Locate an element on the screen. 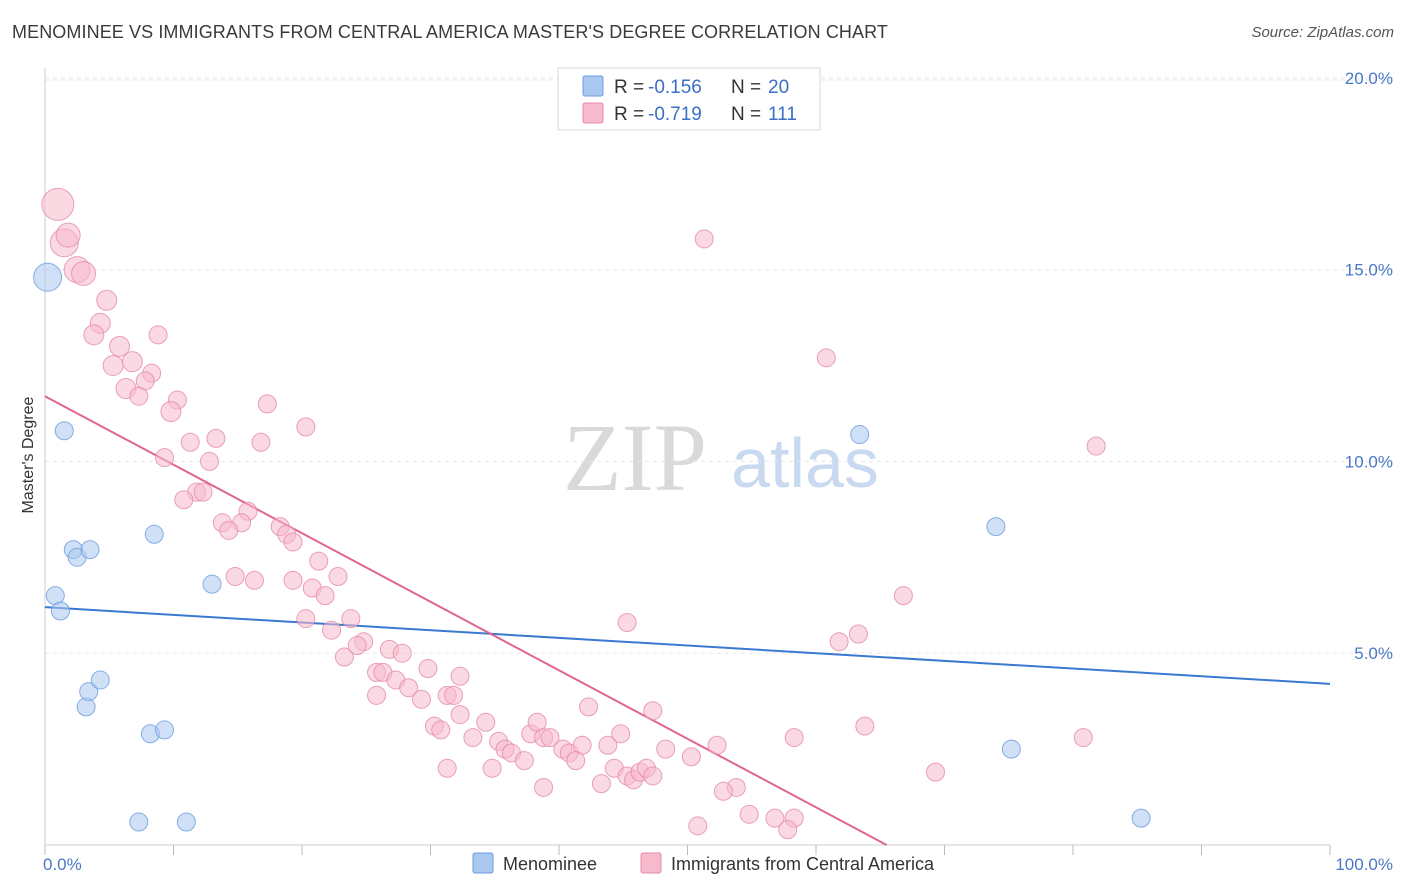 The height and width of the screenshot is (892, 1406). legend-n-label-immigrants: N = is located at coordinates (746, 114).